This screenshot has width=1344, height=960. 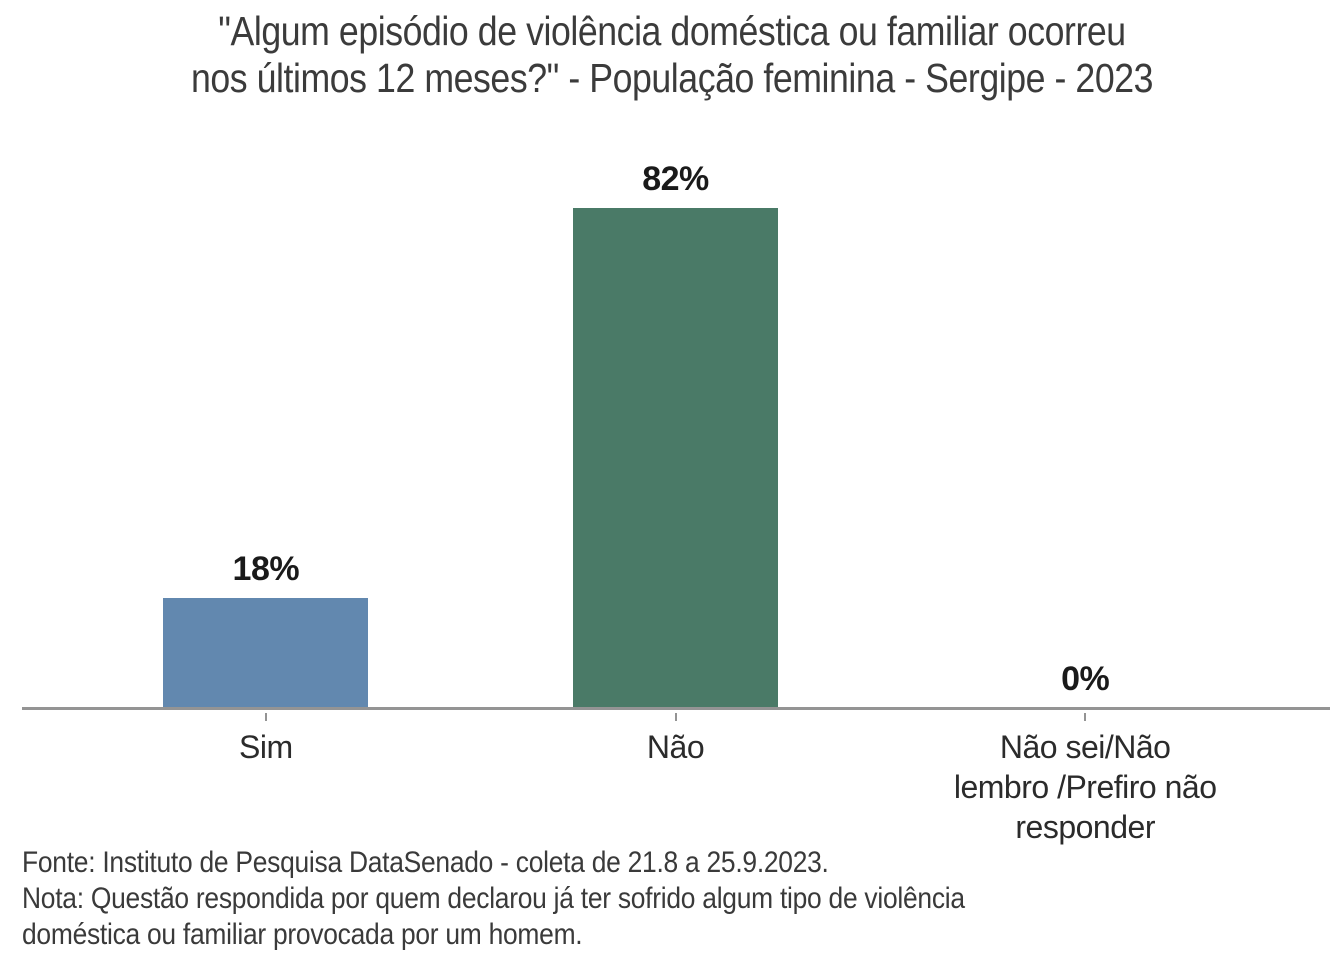 I want to click on category-label: Sim, so click(x=266, y=747).